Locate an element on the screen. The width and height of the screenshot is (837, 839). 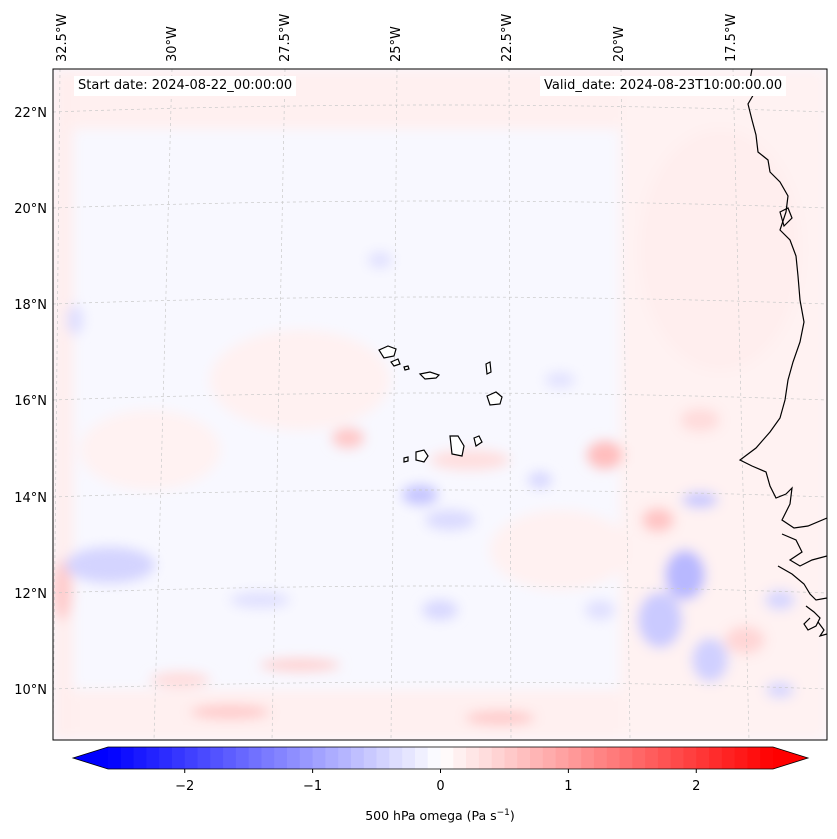
lat-line-22n is located at coordinates (440, 108).